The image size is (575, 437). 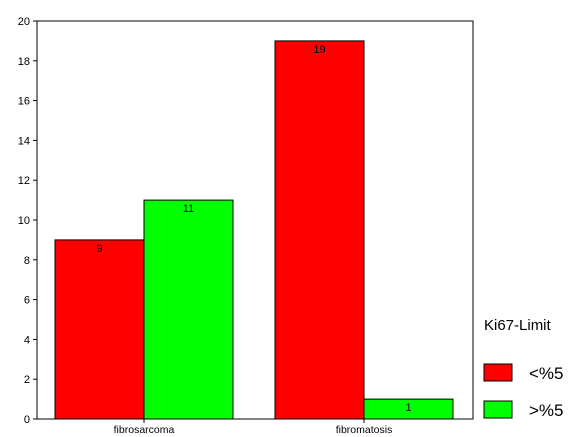 What do you see at coordinates (546, 373) in the screenshot?
I see `legend-label: <%5` at bounding box center [546, 373].